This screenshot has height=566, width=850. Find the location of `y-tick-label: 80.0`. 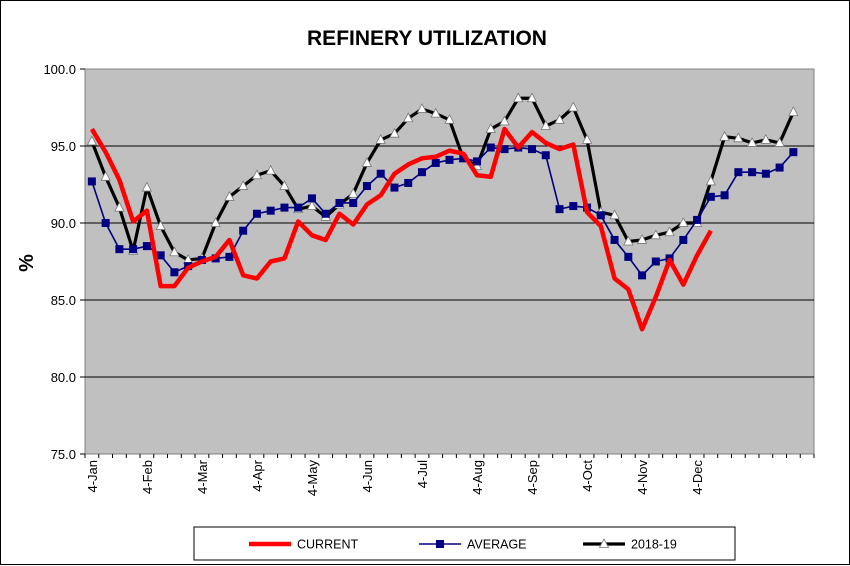

y-tick-label: 80.0 is located at coordinates (63, 377).